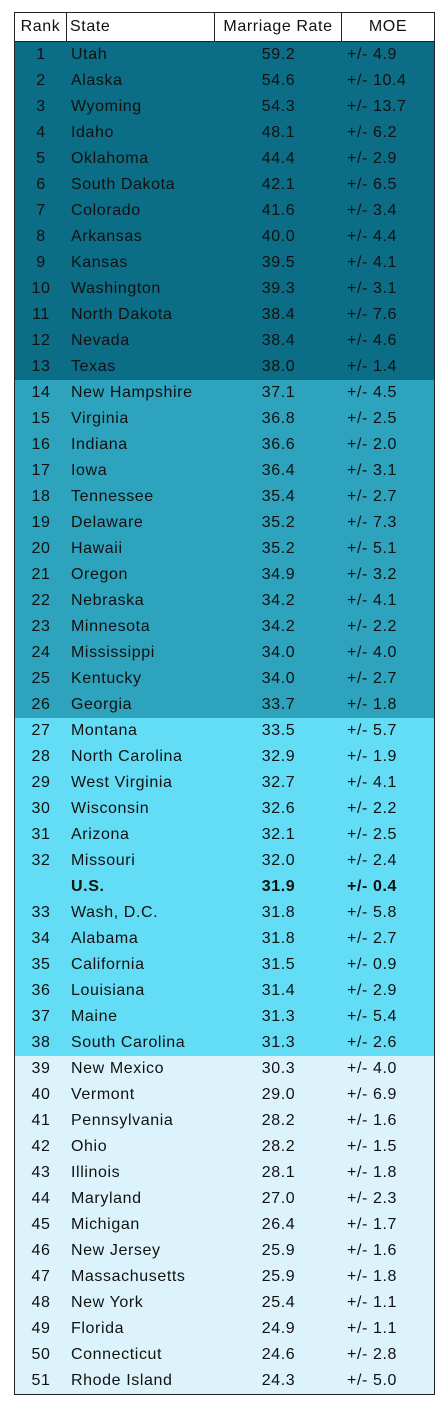 Image resolution: width=448 pixels, height=1406 pixels. Describe the element at coordinates (372, 912) in the screenshot. I see `moe-cell: +/- 5.8` at that location.